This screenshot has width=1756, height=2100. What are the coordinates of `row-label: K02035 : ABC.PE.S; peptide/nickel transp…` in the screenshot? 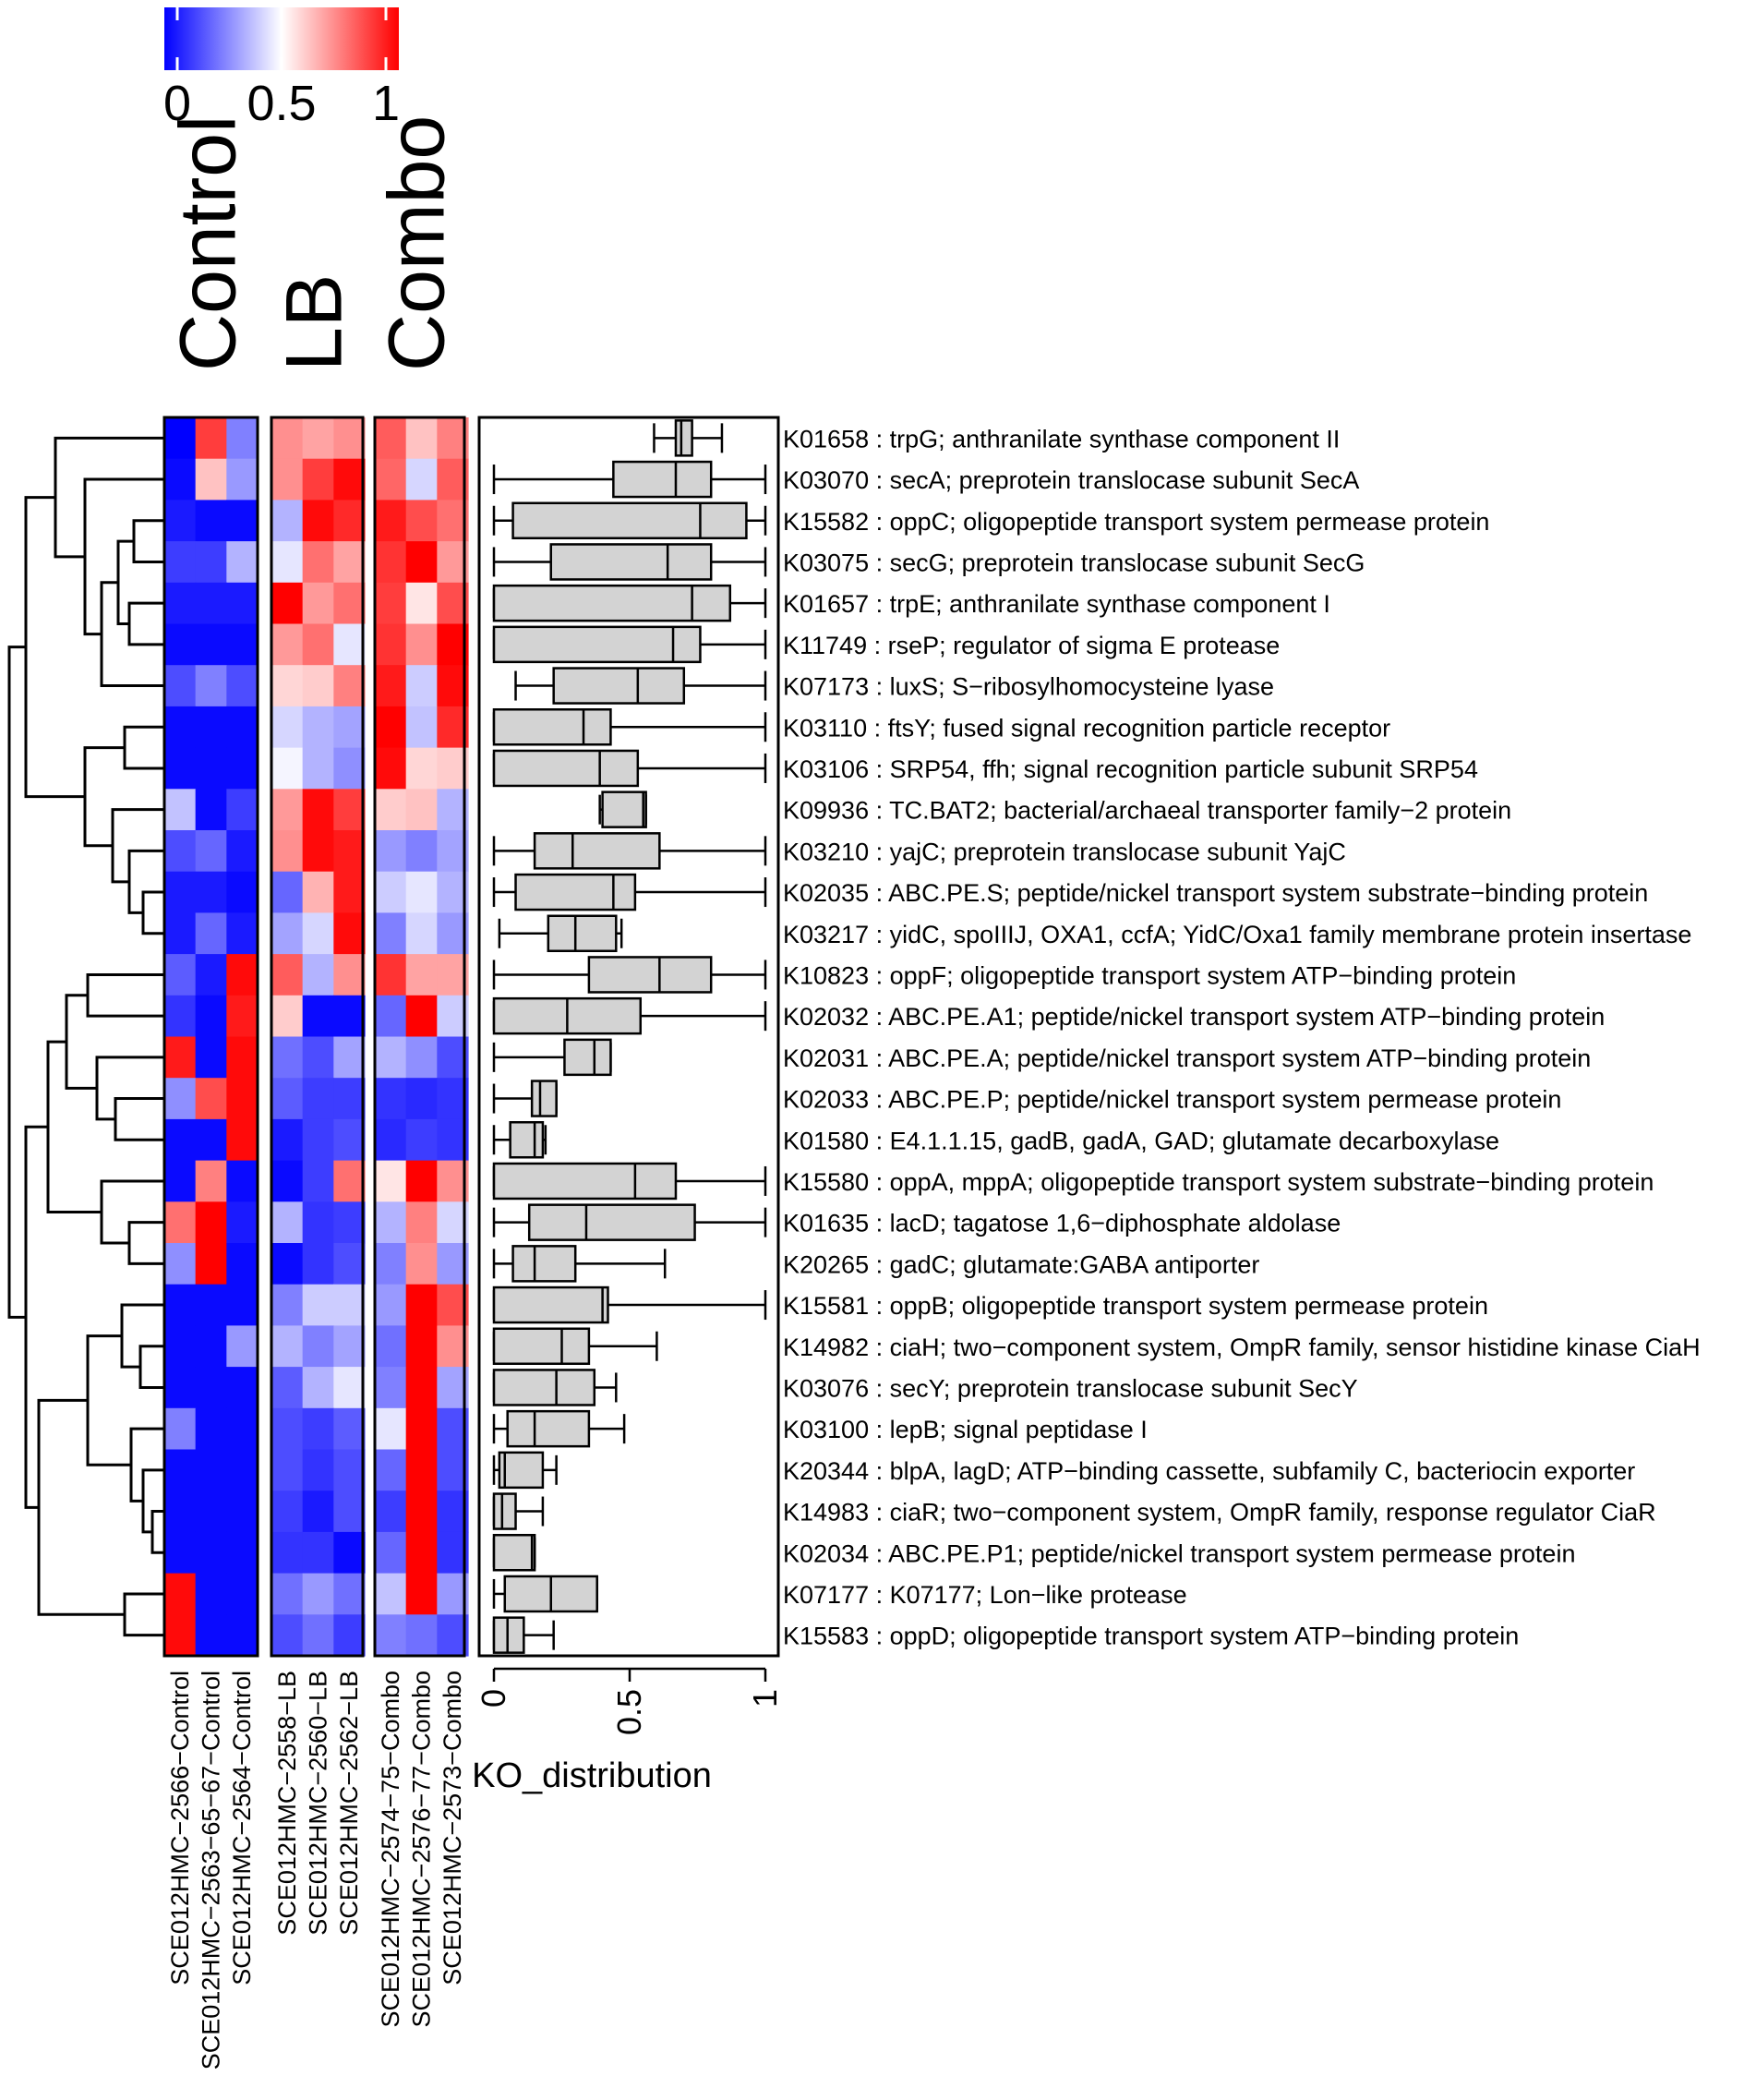 It's located at (1215, 893).